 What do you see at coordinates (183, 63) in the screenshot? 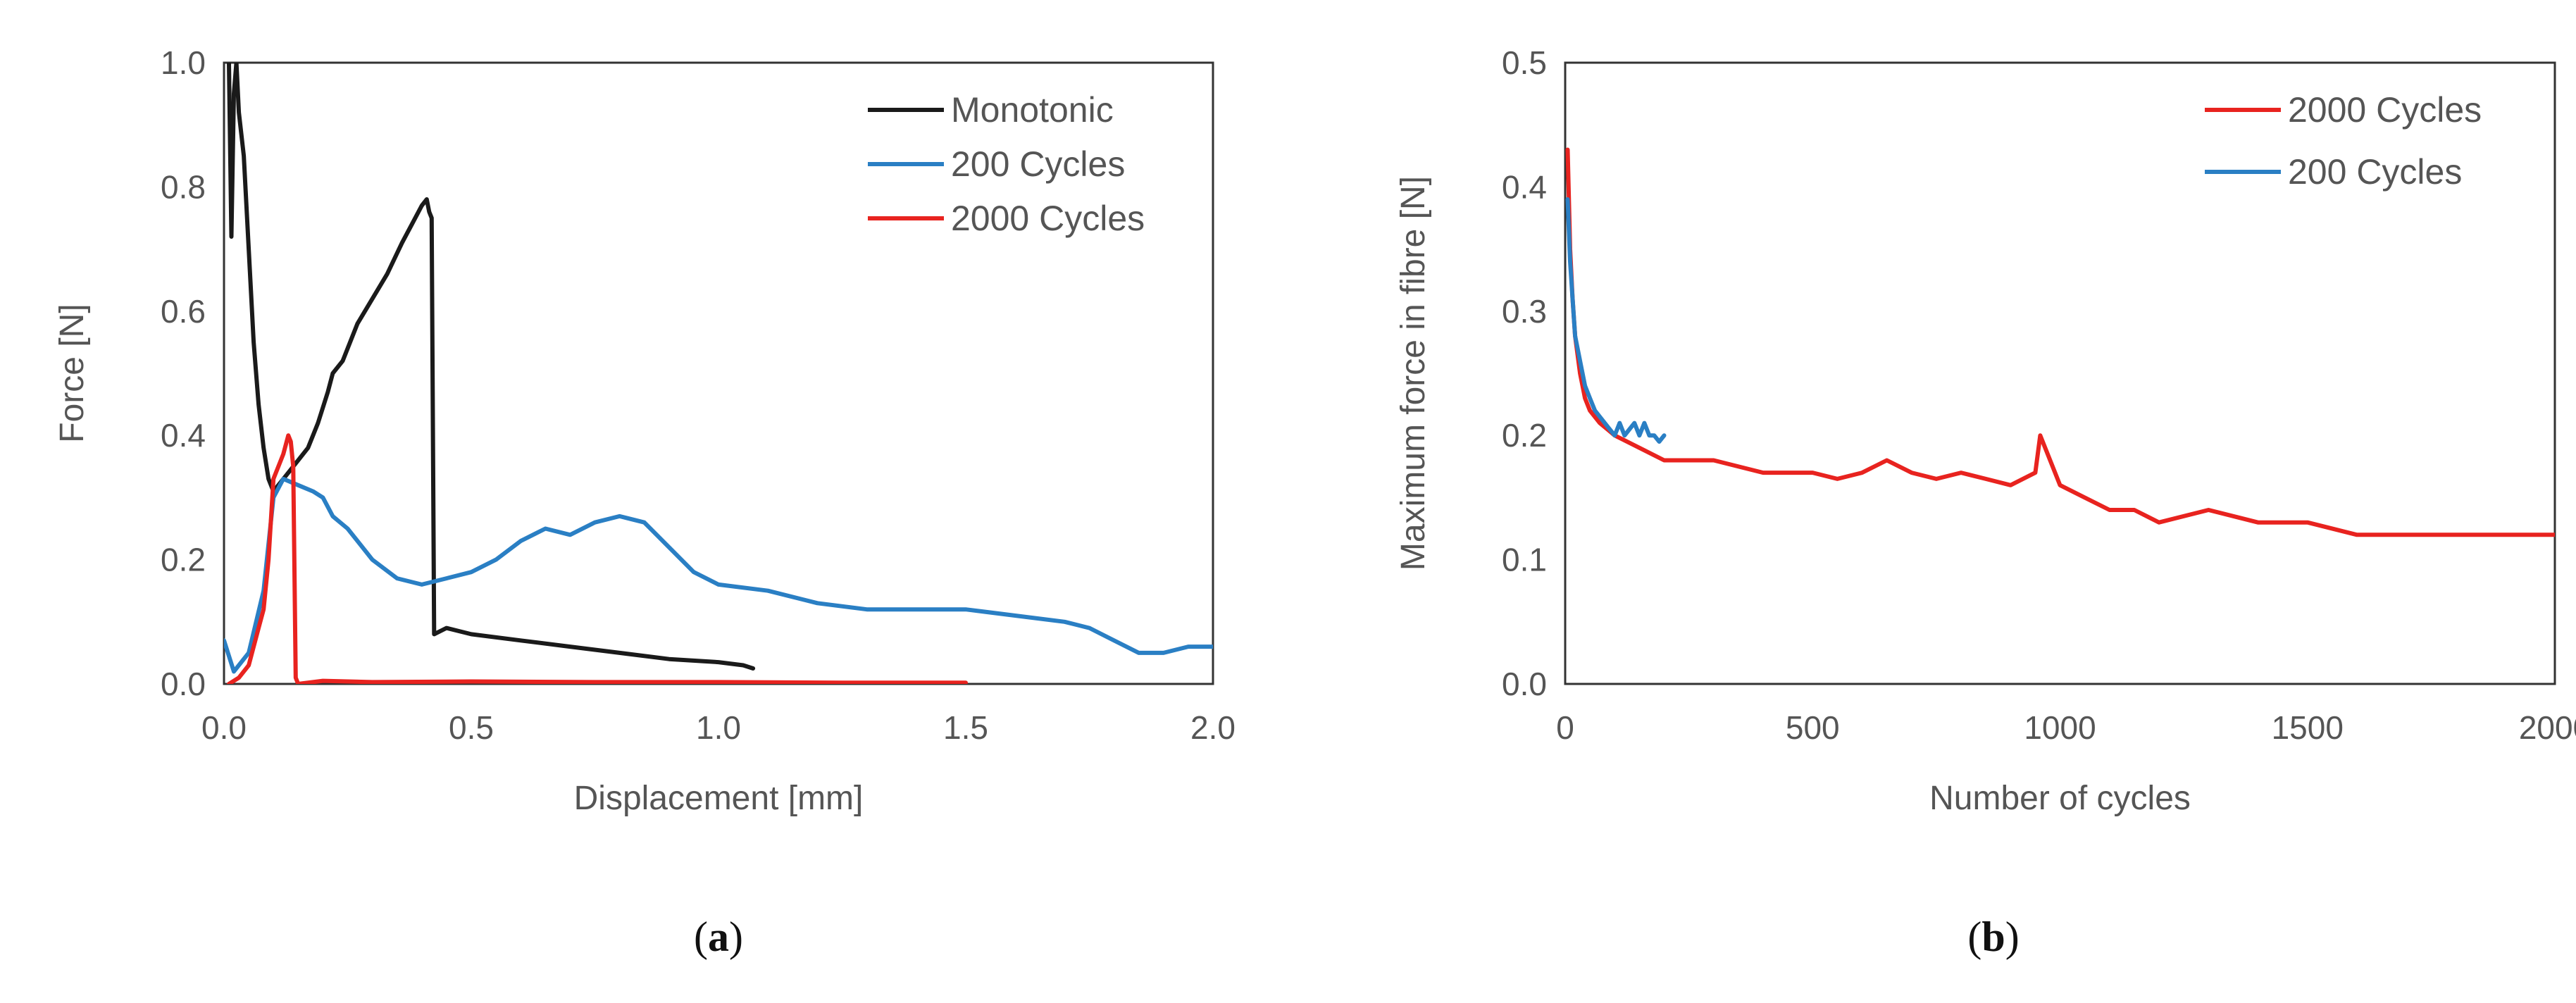
I see `y-tick-label: 1.0` at bounding box center [183, 63].